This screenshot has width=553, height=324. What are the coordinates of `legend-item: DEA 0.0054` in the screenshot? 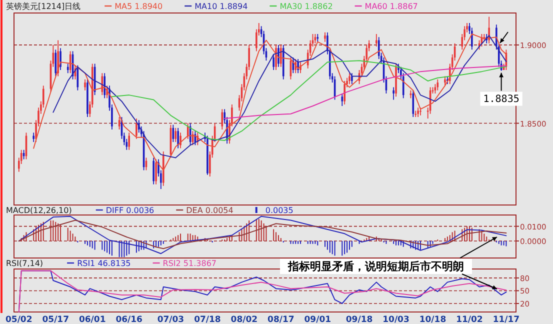 It's located at (205, 210).